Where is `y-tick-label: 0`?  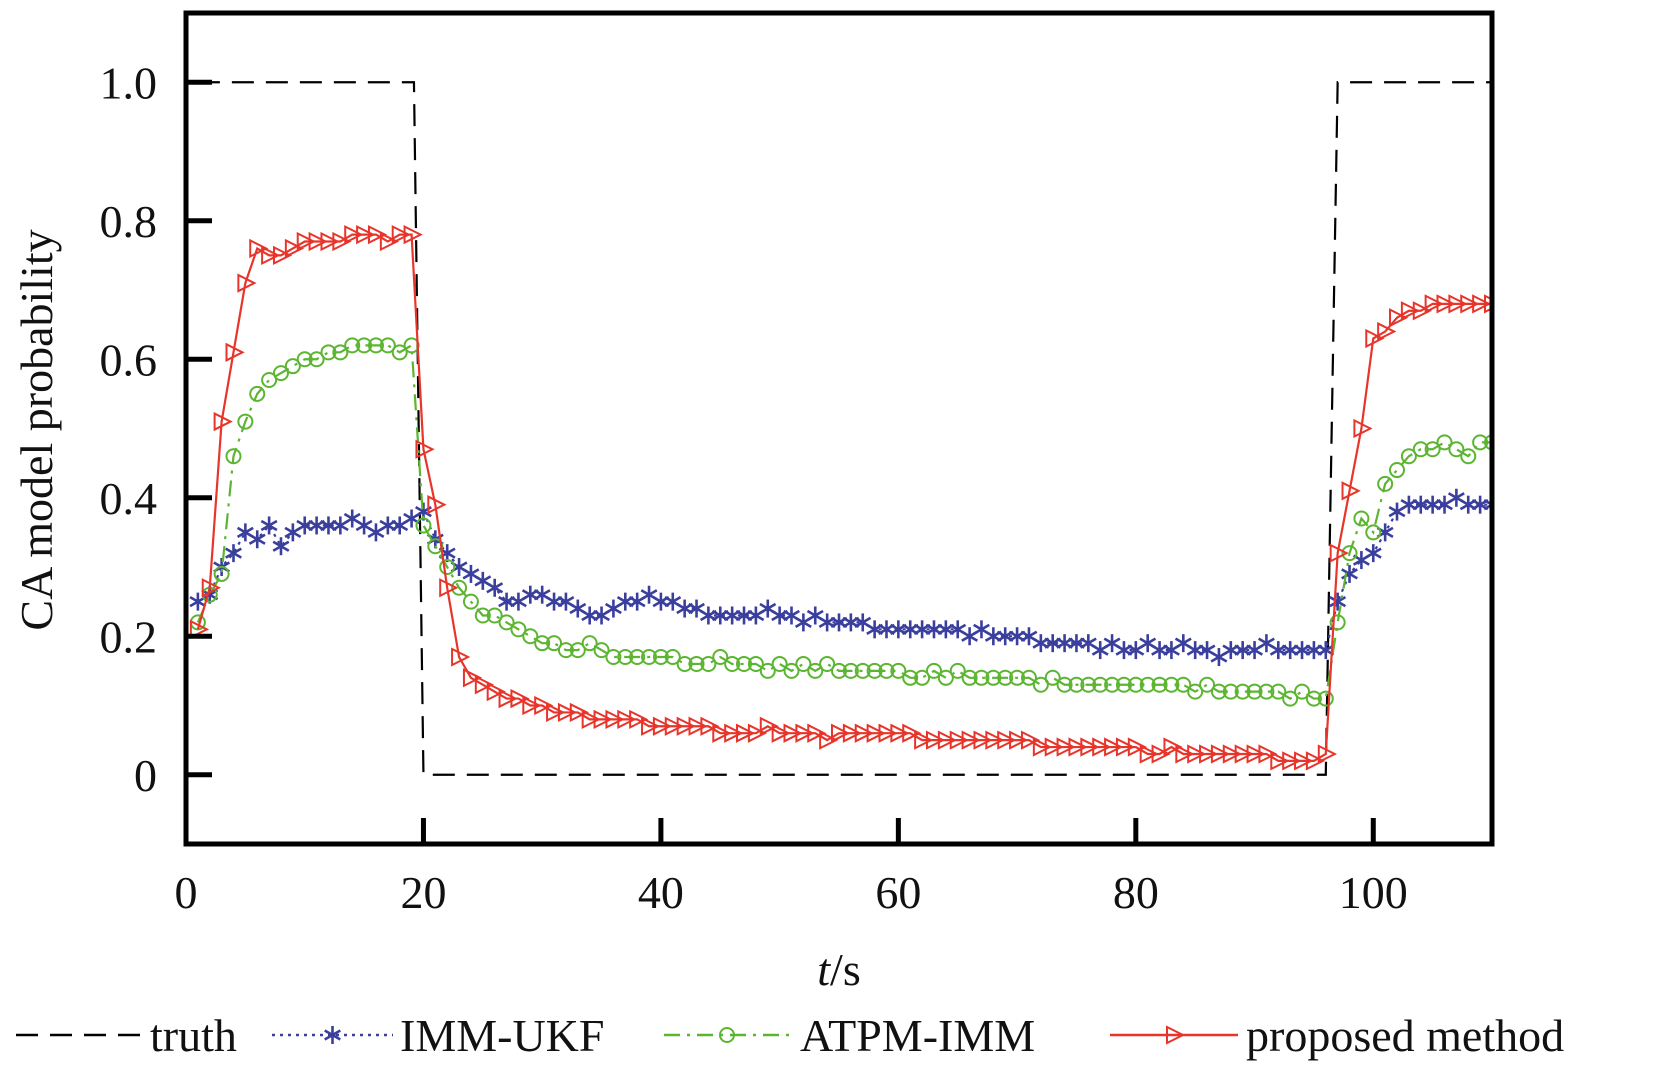 y-tick-label: 0 is located at coordinates (145, 775).